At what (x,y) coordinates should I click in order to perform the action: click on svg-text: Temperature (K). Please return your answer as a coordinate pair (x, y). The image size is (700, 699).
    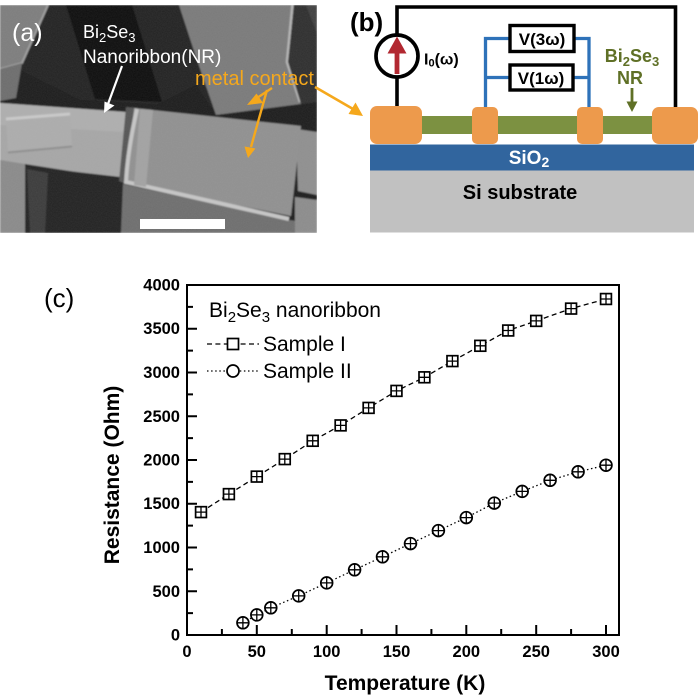
    Looking at the image, I should click on (405, 683).